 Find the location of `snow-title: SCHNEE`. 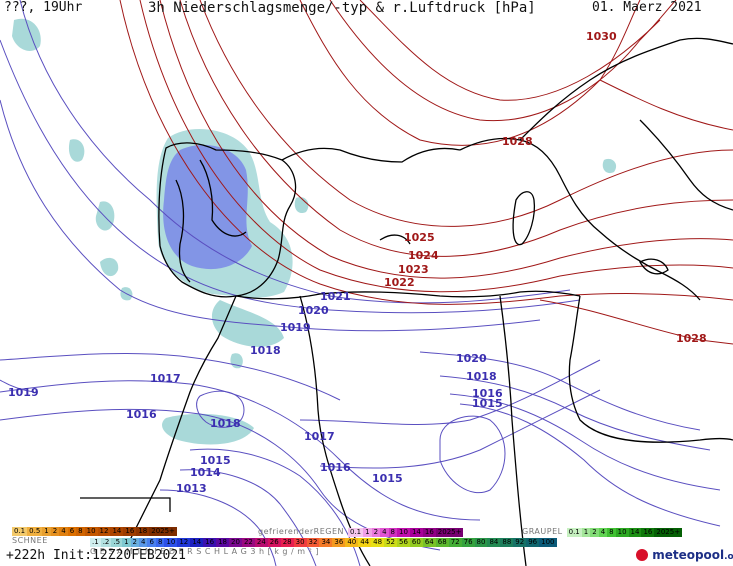

snow-title: SCHNEE is located at coordinates (30, 540).